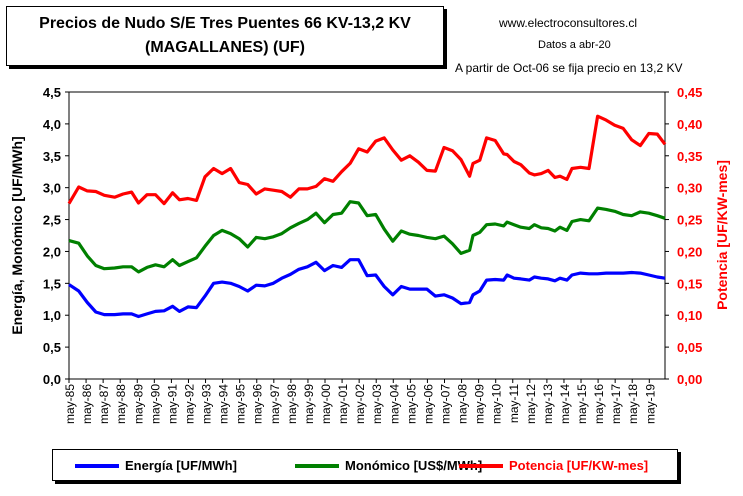 The height and width of the screenshot is (496, 743). What do you see at coordinates (514, 403) in the screenshot?
I see `x-tick-label: may-11` at bounding box center [514, 403].